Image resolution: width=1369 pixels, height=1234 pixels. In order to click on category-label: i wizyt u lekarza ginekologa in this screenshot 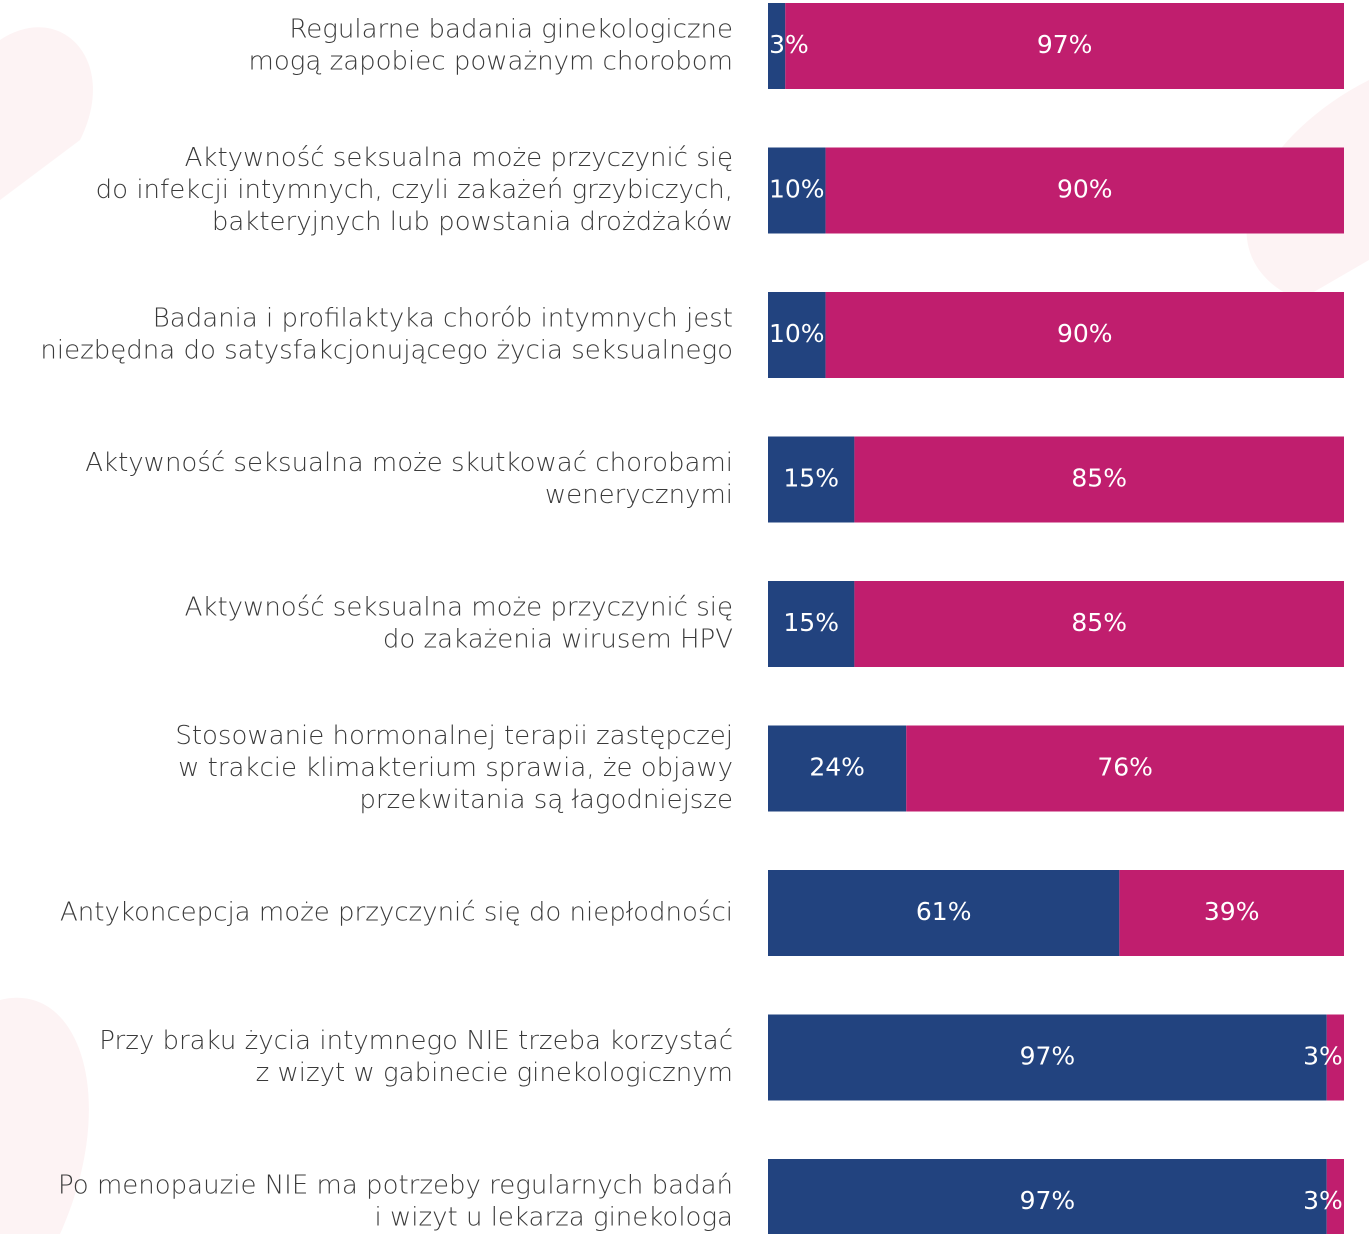, I will do `click(553, 1218)`.